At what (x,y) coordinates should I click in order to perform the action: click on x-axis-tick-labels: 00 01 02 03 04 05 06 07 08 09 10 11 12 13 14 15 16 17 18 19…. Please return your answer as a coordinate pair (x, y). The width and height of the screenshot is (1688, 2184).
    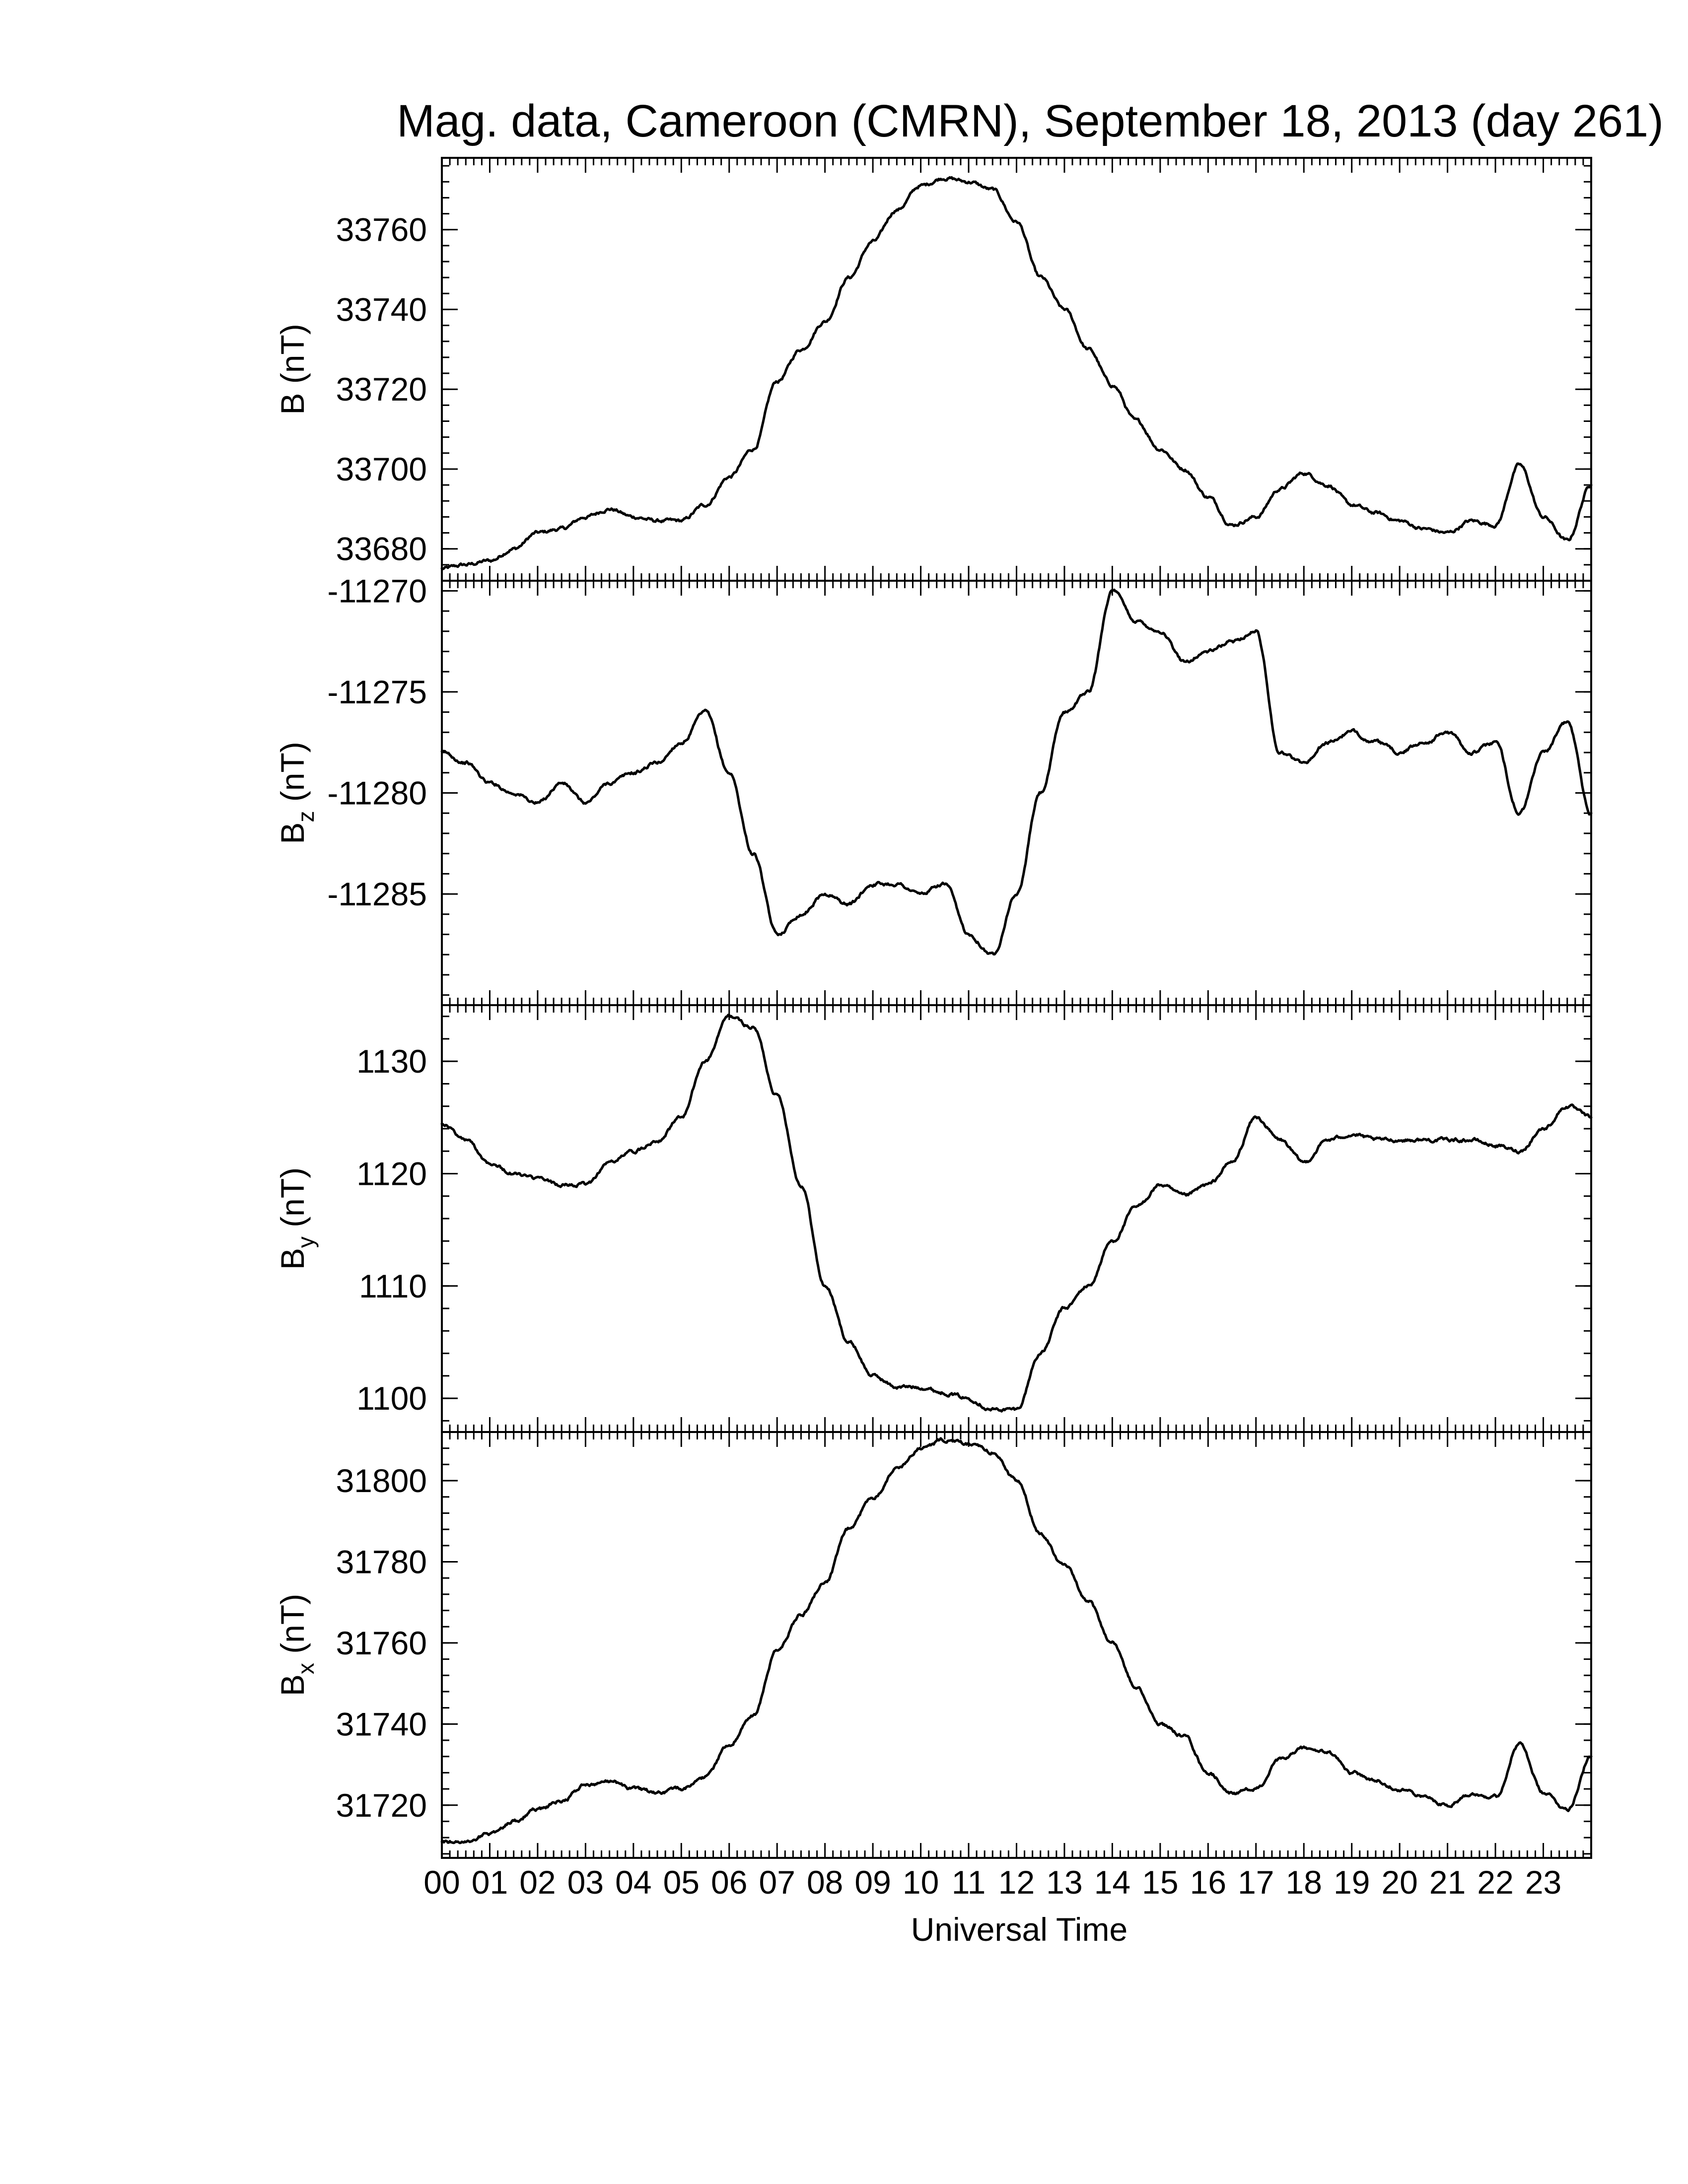
    Looking at the image, I should click on (992, 1882).